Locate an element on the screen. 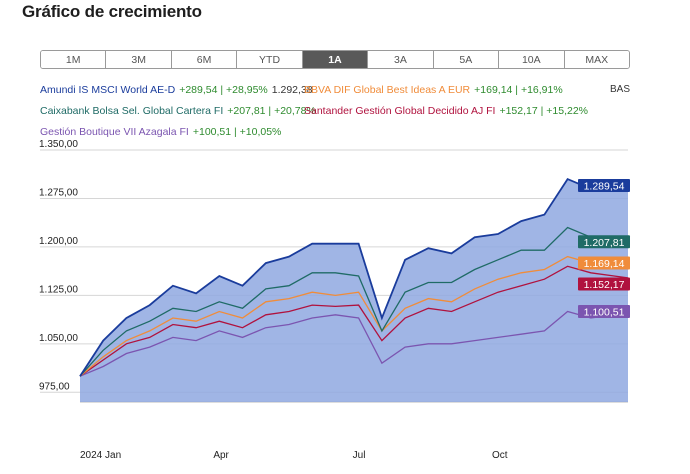 The width and height of the screenshot is (690, 474). end-label-bg-amundi is located at coordinates (604, 186).